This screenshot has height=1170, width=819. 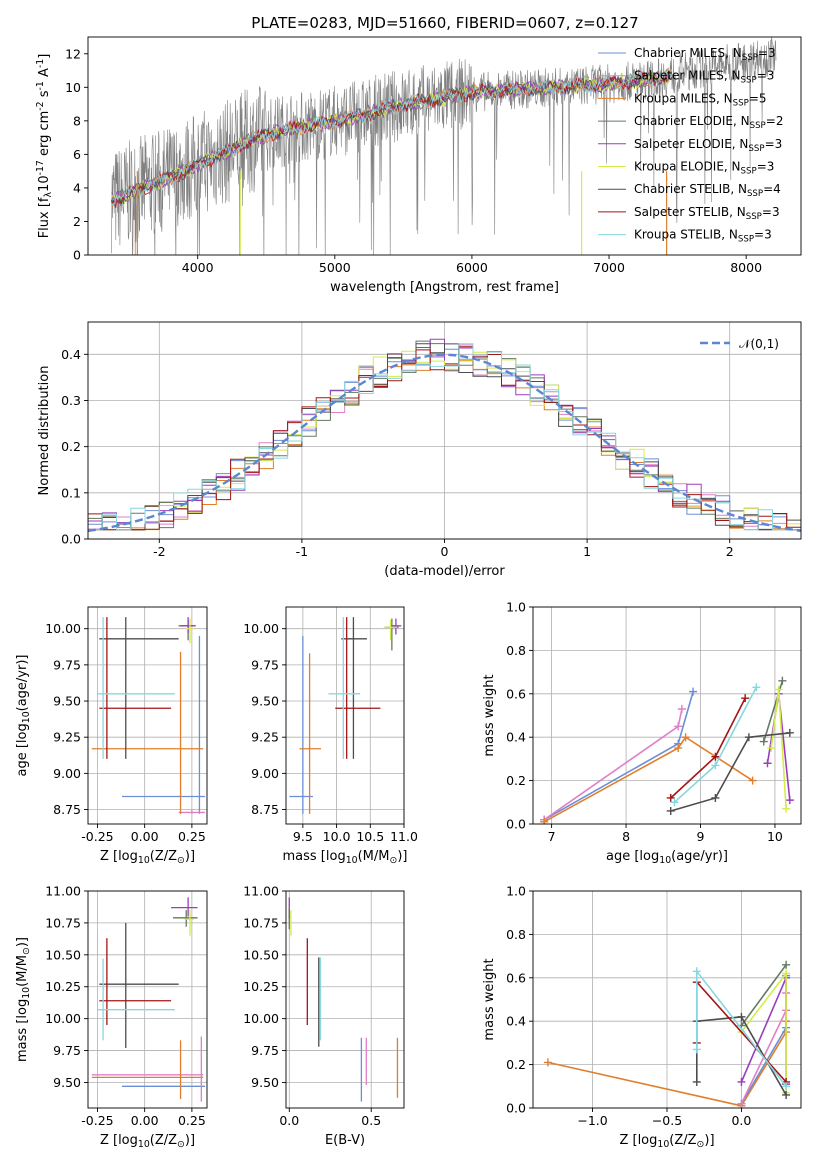 I want to click on y-tick-label: 11.00, so click(x=63, y=891).